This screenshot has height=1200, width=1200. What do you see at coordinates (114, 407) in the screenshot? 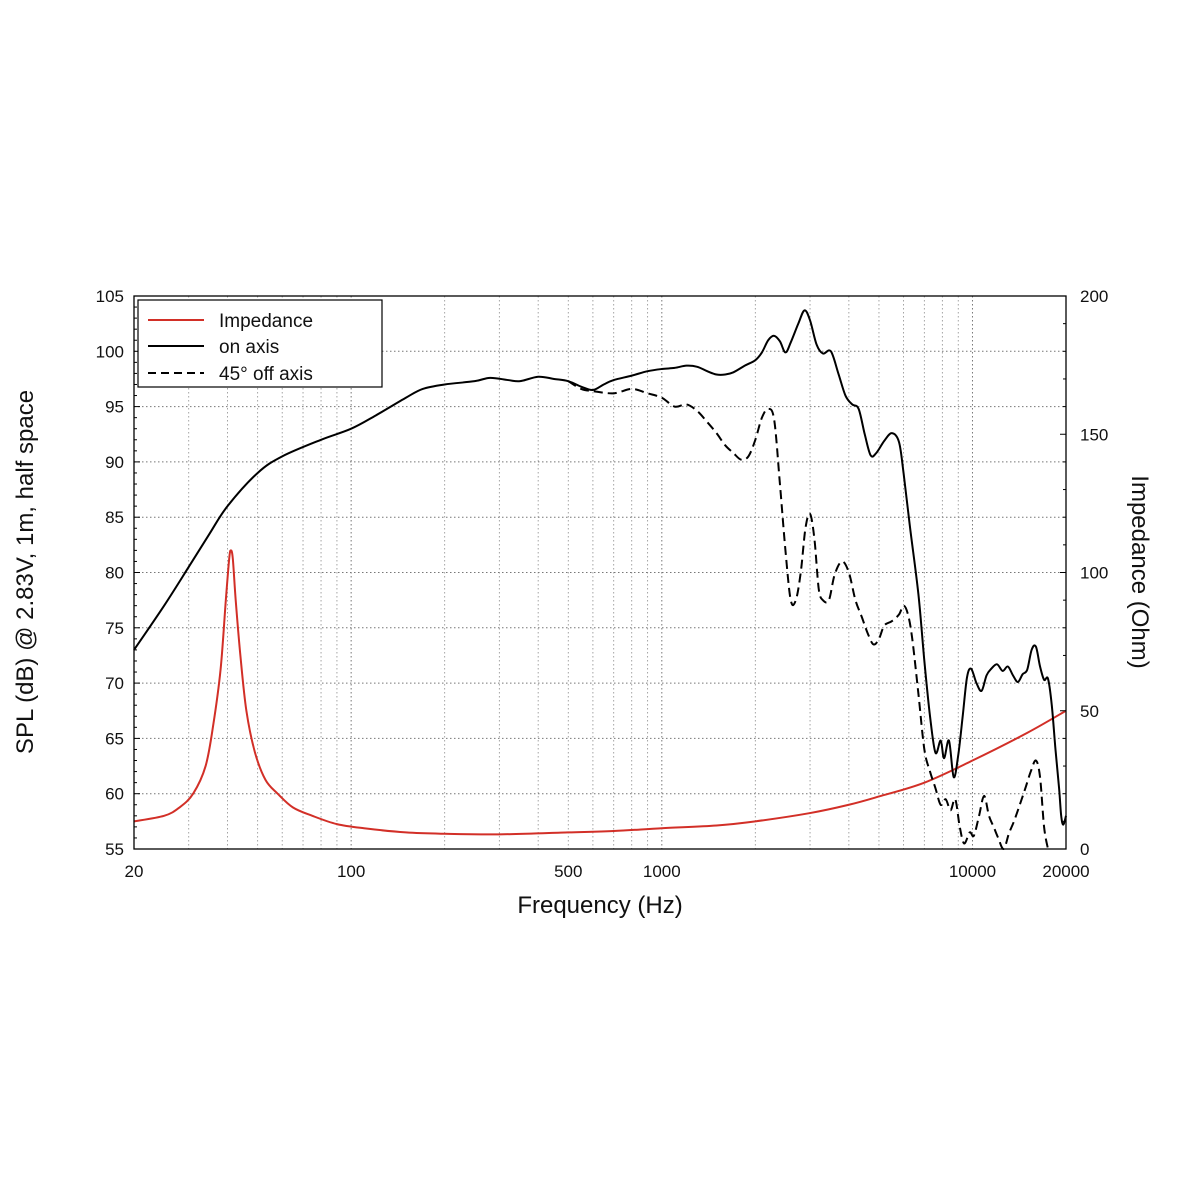
I see `y-tick-label: 95` at bounding box center [114, 407].